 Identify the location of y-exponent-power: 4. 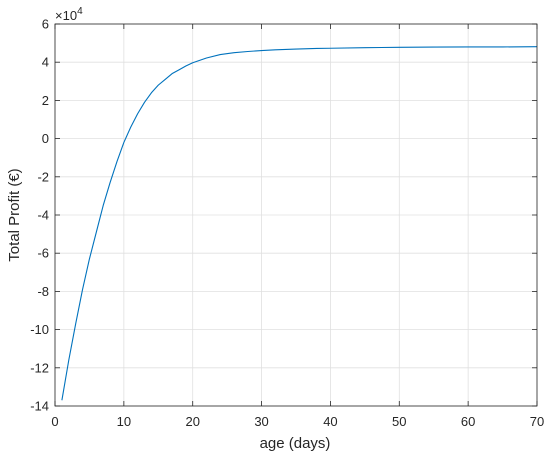
(80, 11).